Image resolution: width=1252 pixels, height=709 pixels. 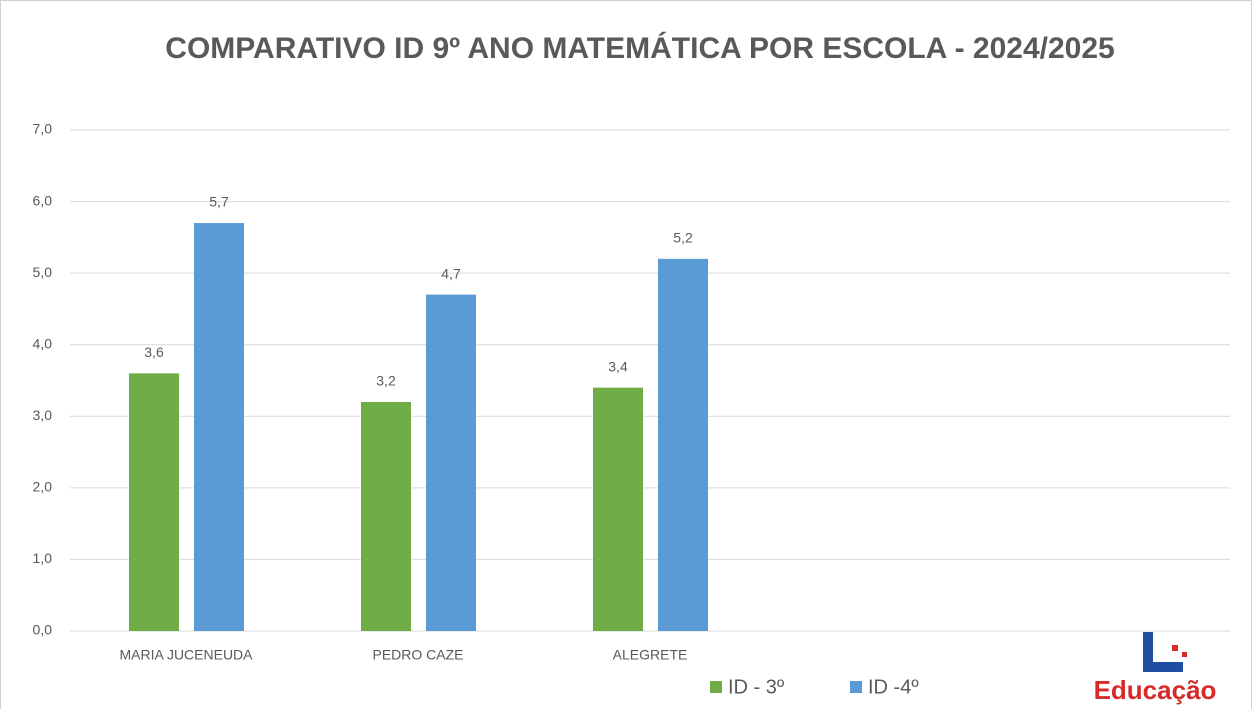 What do you see at coordinates (43, 558) in the screenshot?
I see `y-tick-label: 1,0` at bounding box center [43, 558].